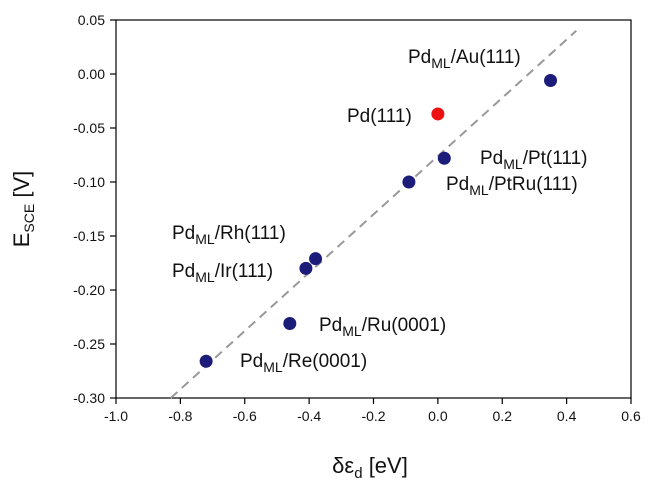 The image size is (650, 481). Describe the element at coordinates (89, 398) in the screenshot. I see `y-tick-label: -0.30` at that location.